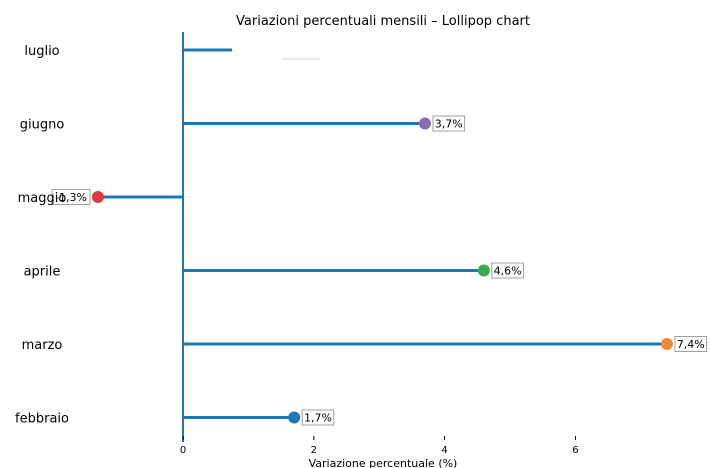 This screenshot has width=710, height=468. What do you see at coordinates (483, 270) in the screenshot?
I see `dot-aprile` at bounding box center [483, 270].